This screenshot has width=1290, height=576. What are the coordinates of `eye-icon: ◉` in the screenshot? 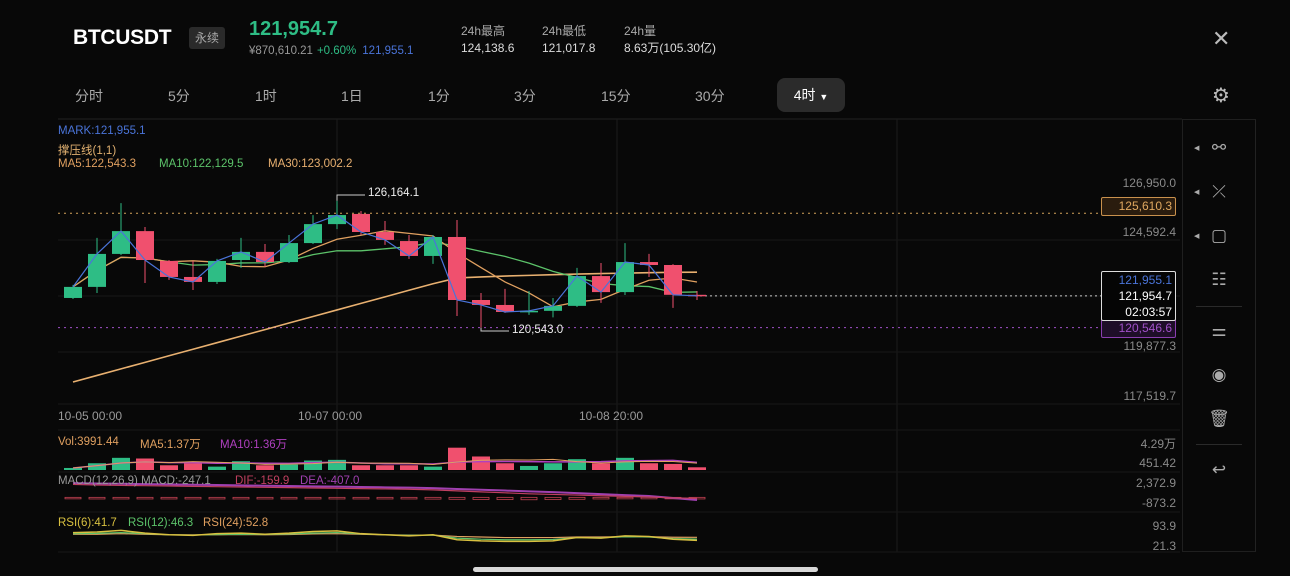 It's located at (1219, 374).